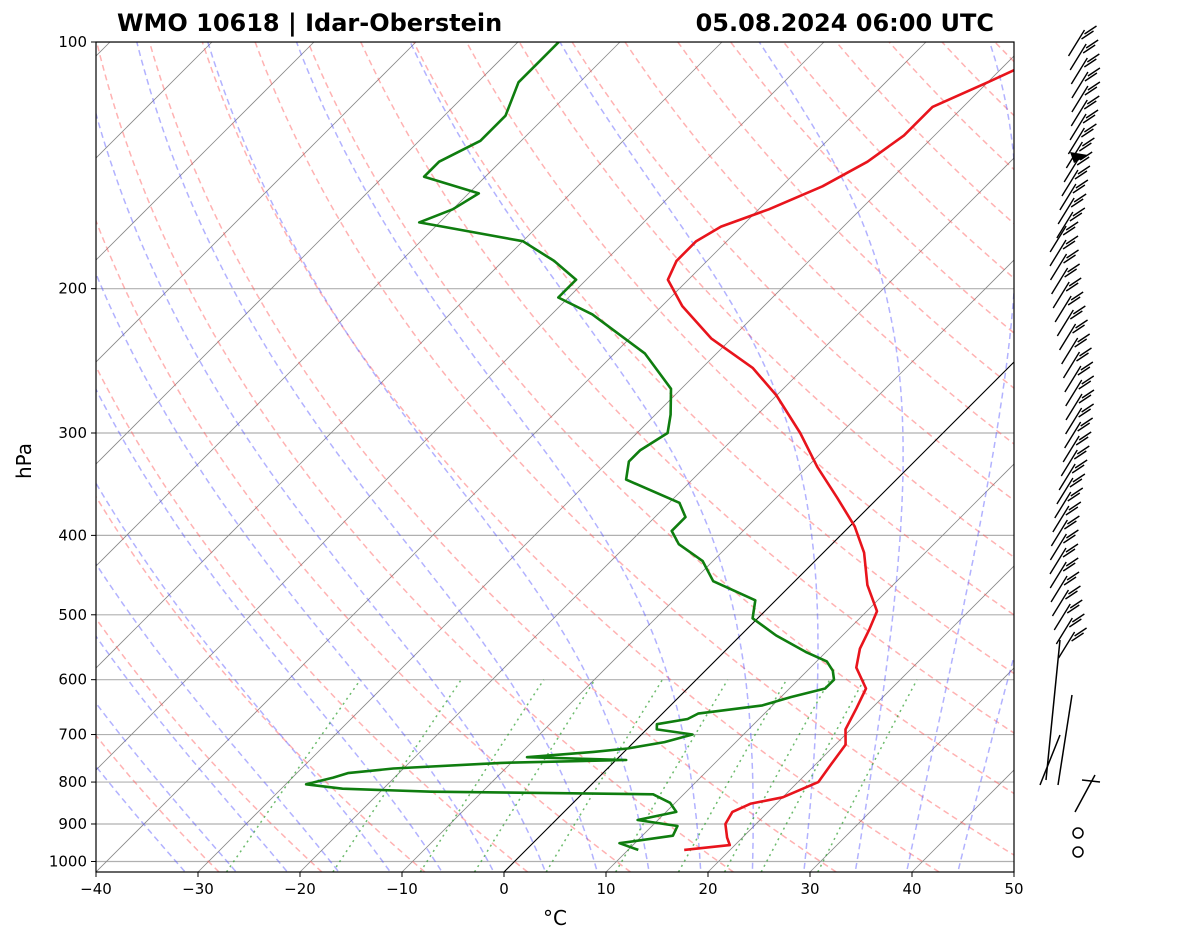 This screenshot has height=941, width=1181. I want to click on wind-barbs, so click(1070, 441).